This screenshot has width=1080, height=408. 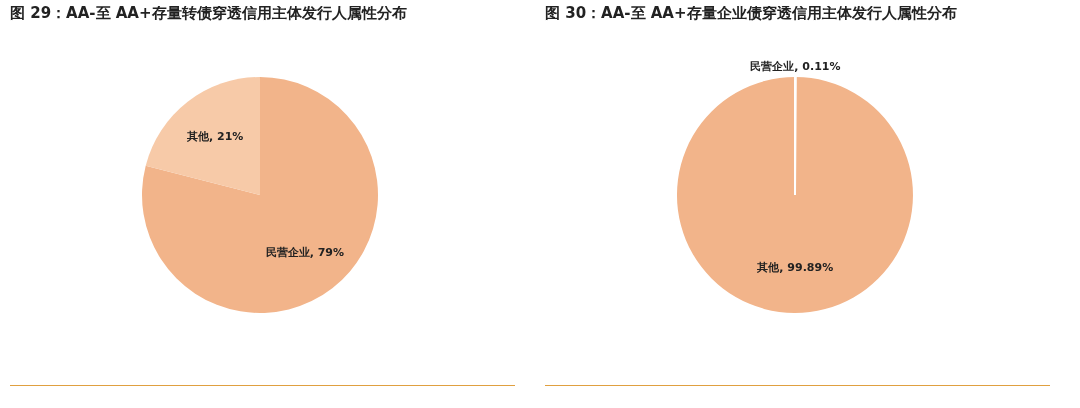 I want to click on slice-label: 民营企业, 79%, so click(x=305, y=252).